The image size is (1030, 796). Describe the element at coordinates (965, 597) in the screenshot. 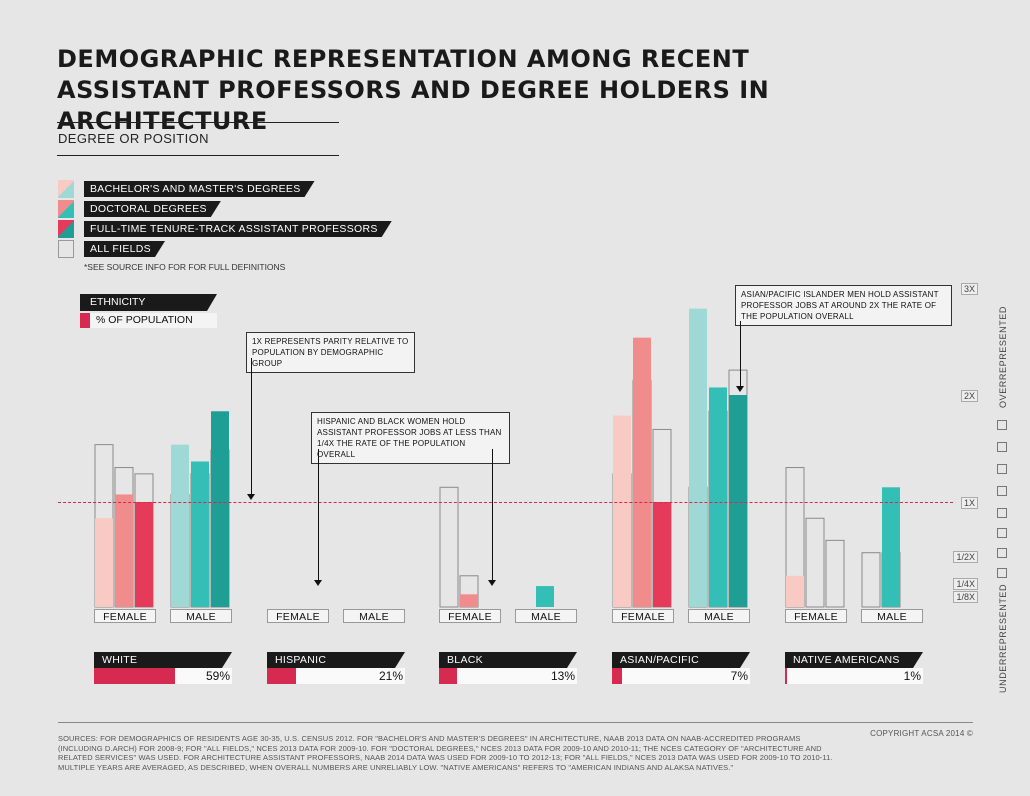

I see `axis-tick-eighth: 1/8X` at that location.